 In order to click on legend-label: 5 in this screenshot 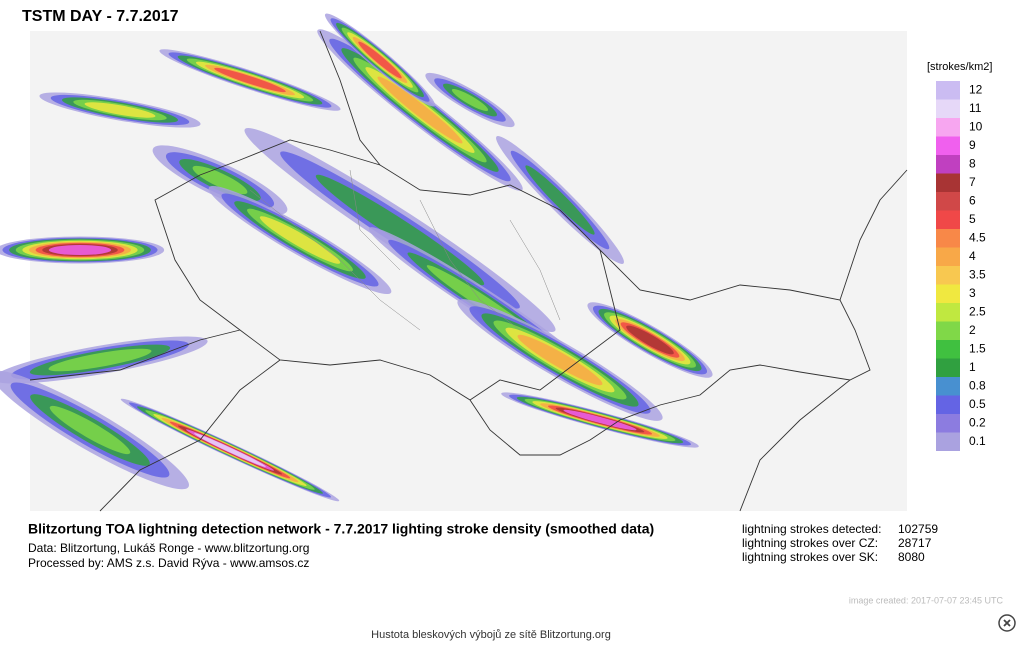, I will do `click(972, 219)`.